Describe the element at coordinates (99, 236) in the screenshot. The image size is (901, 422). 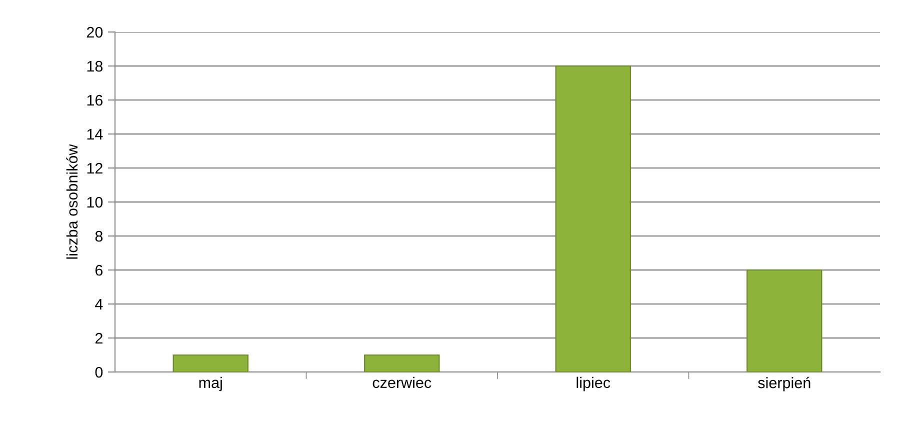
I see `y-tick-label: 8` at that location.